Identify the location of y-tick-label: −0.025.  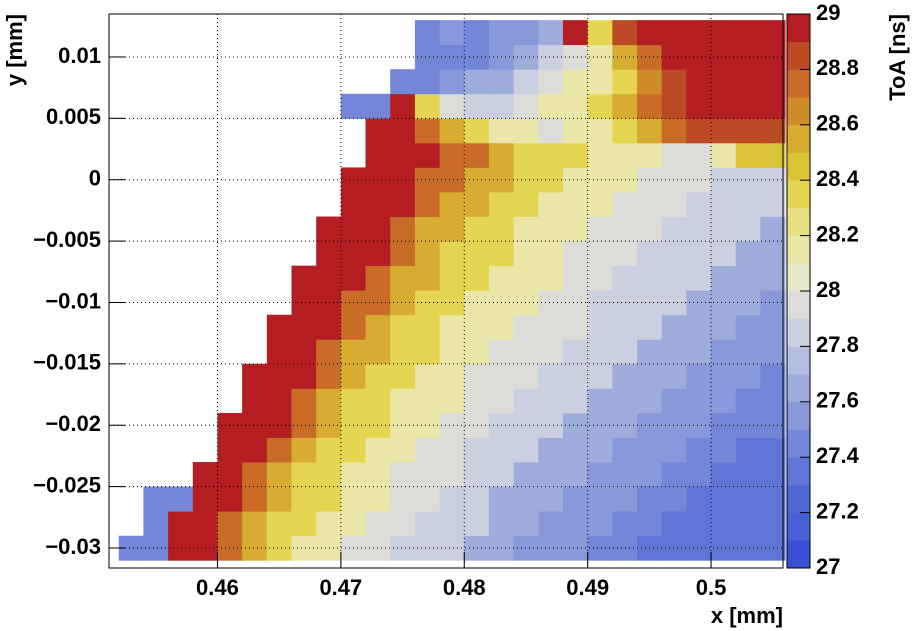
(67, 484).